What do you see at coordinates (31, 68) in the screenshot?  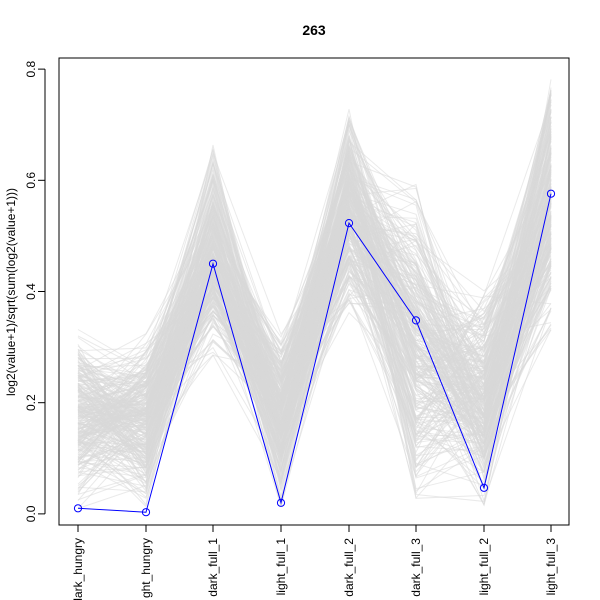 I see `y-tick-label: 0.8` at bounding box center [31, 68].